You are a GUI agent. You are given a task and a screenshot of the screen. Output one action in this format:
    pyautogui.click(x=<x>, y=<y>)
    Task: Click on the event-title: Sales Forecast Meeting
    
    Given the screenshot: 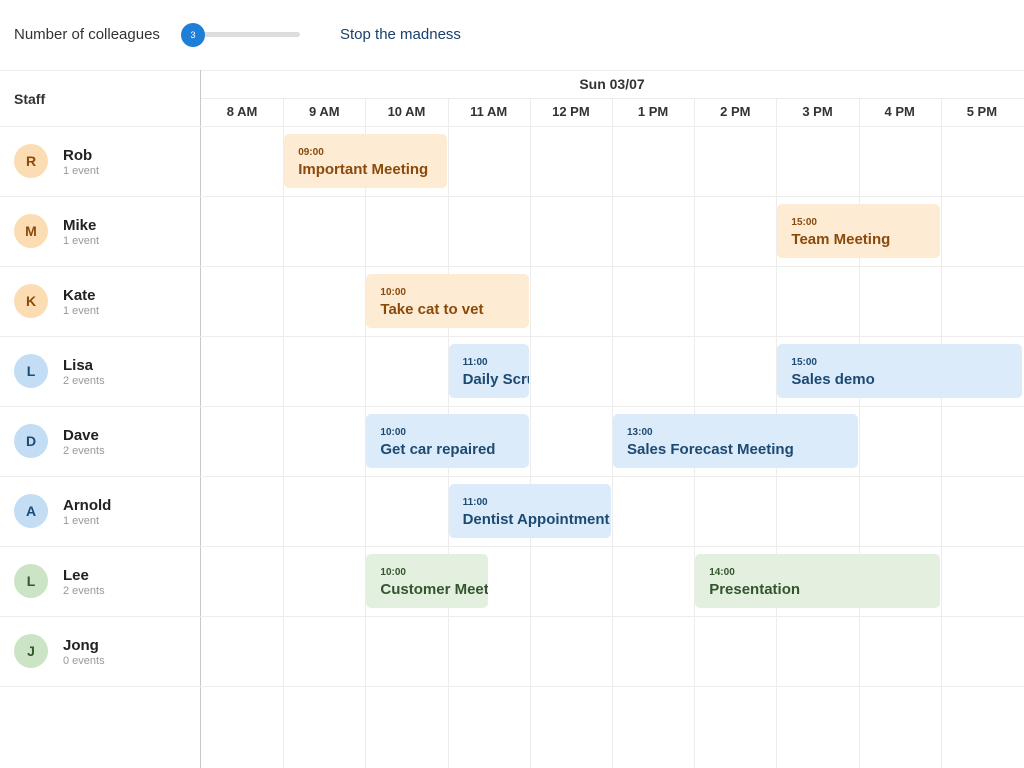 What is the action you would take?
    pyautogui.click(x=710, y=449)
    